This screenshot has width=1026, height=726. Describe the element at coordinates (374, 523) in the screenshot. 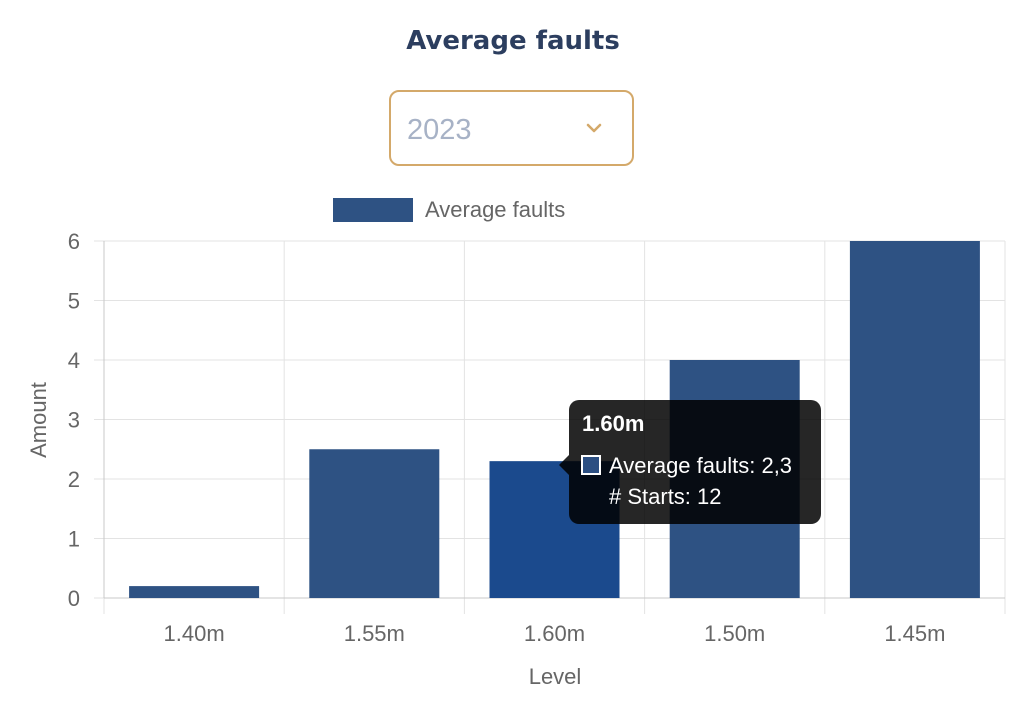

I see `bar-1.55m` at that location.